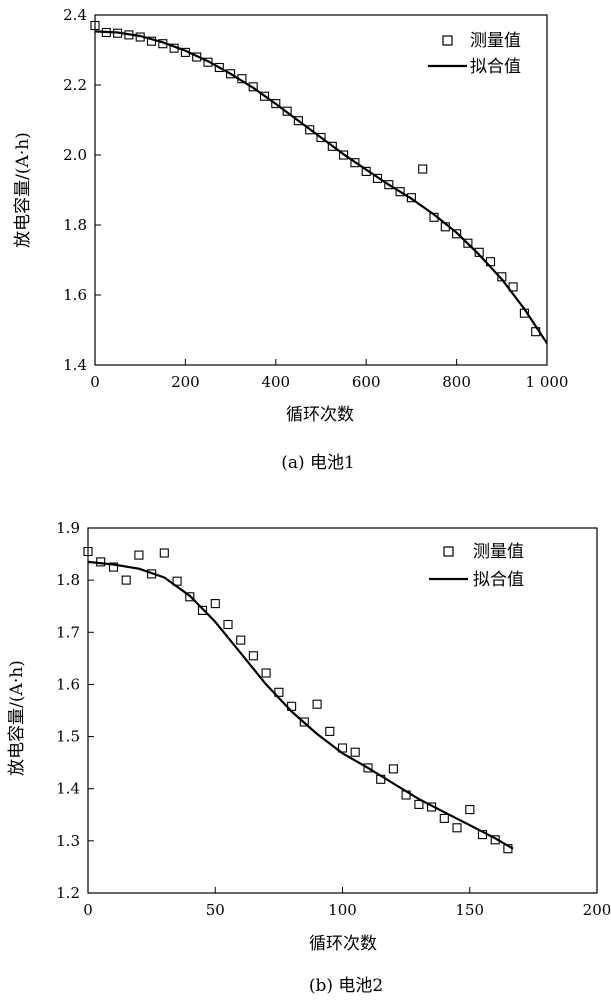 Image resolution: width=611 pixels, height=1000 pixels. What do you see at coordinates (597, 910) in the screenshot?
I see `x-tick-label-b: 200` at bounding box center [597, 910].